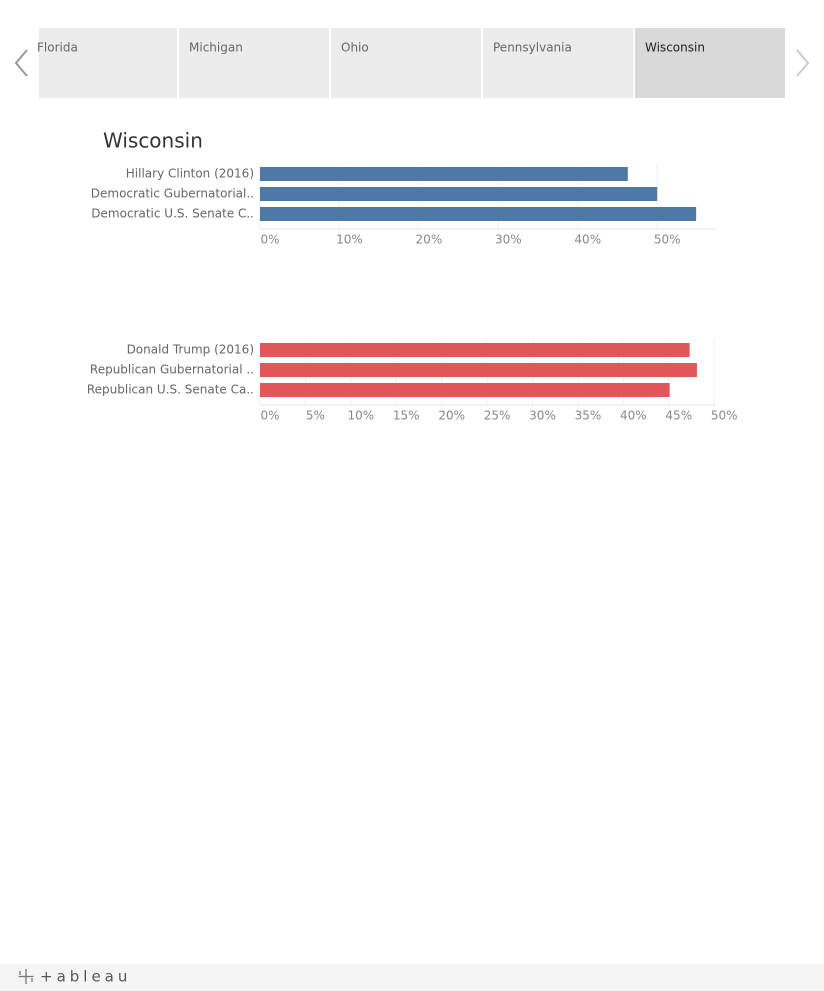 The height and width of the screenshot is (991, 824). I want to click on category-label: Hillary Clinton (2016), so click(190, 174).